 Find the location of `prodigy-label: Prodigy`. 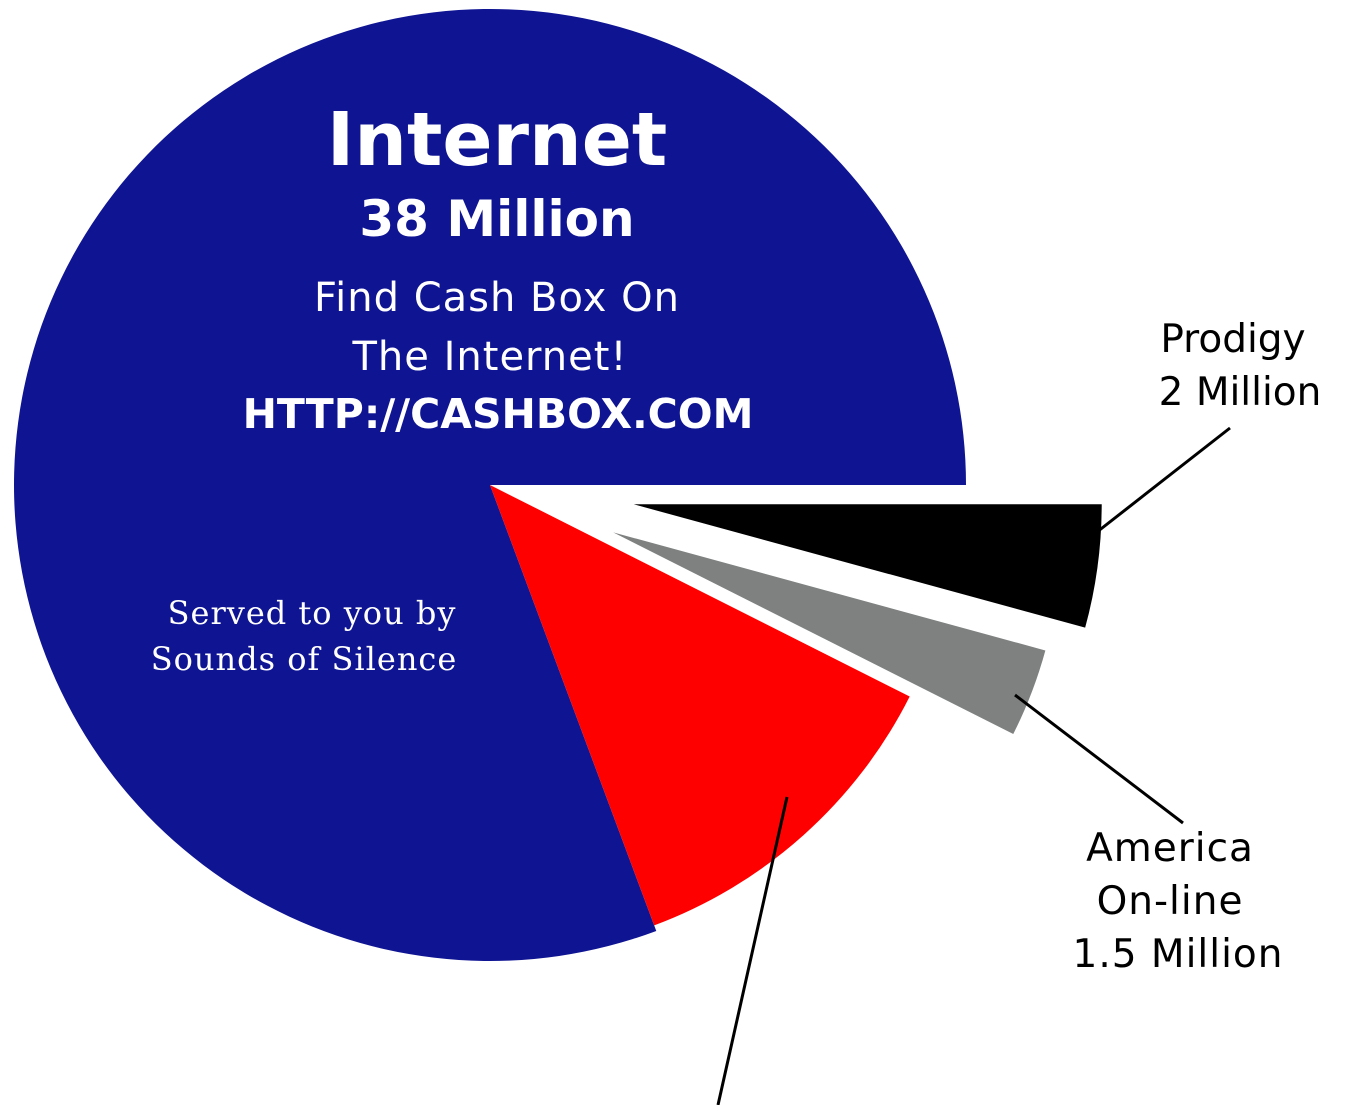

prodigy-label: Prodigy is located at coordinates (1232, 339).